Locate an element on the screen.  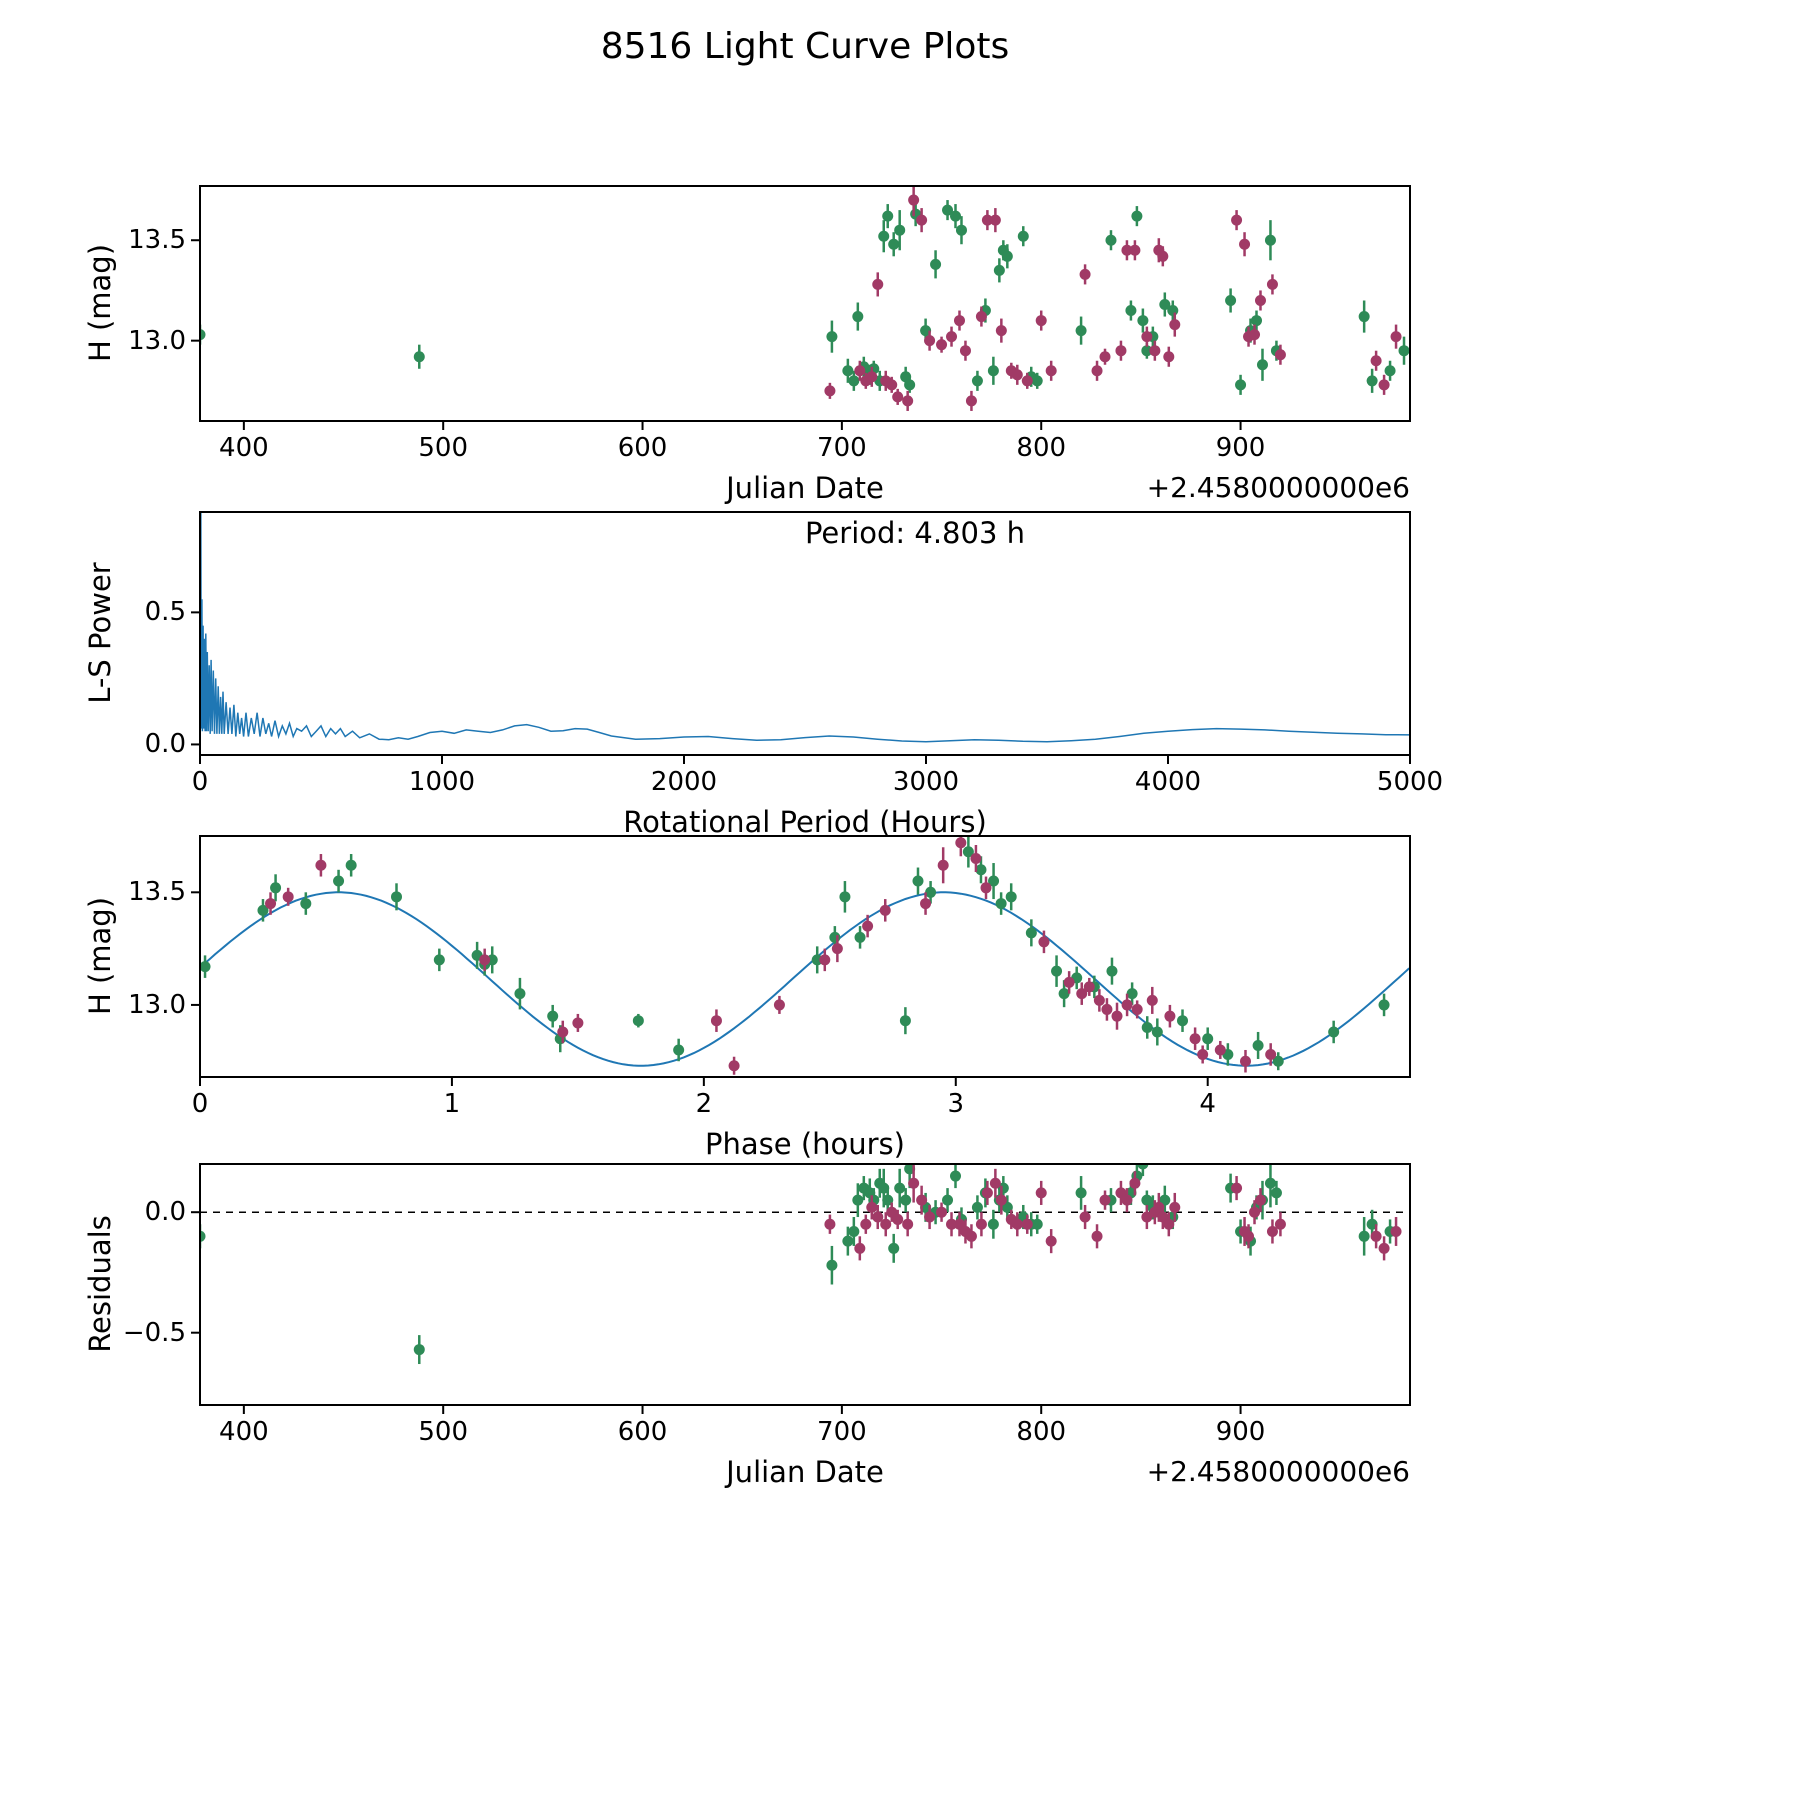
plot-area-phase_folded is located at coordinates (805, 955).